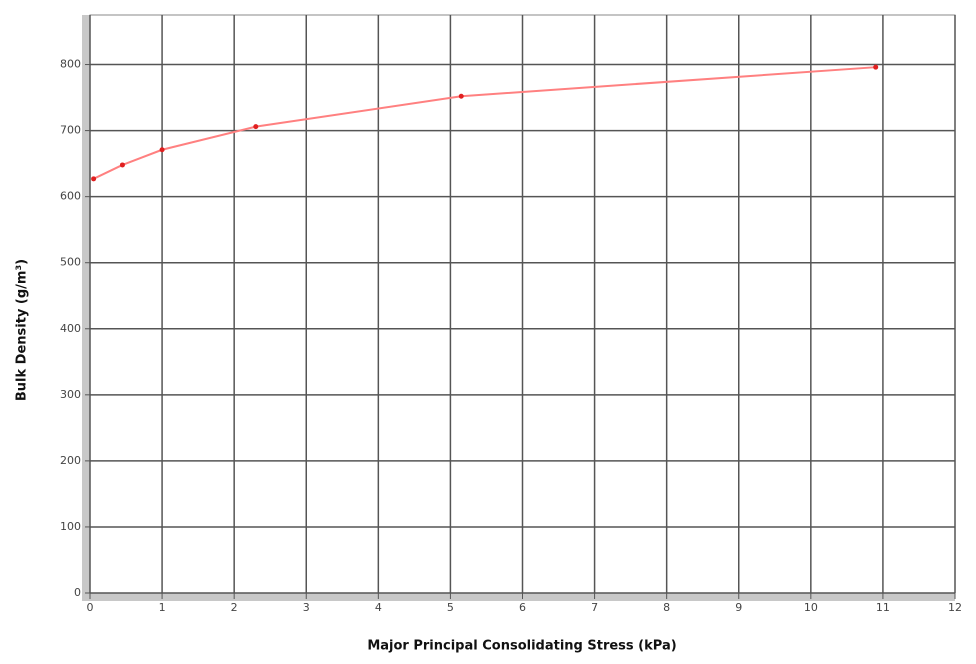  I want to click on x-tick-label: 8, so click(666, 607).